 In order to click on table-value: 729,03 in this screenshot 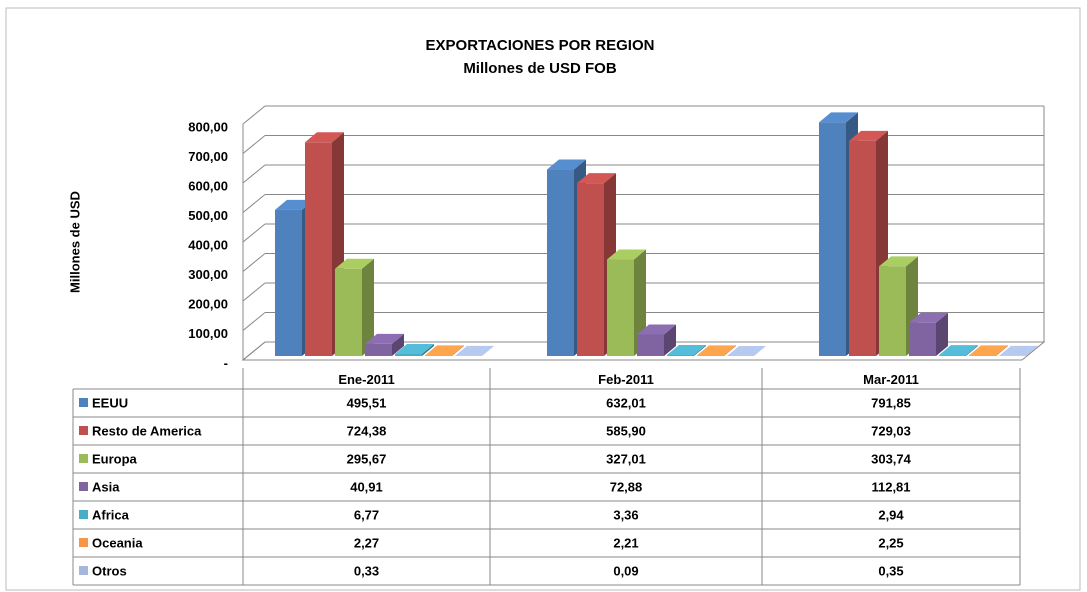, I will do `click(891, 430)`.